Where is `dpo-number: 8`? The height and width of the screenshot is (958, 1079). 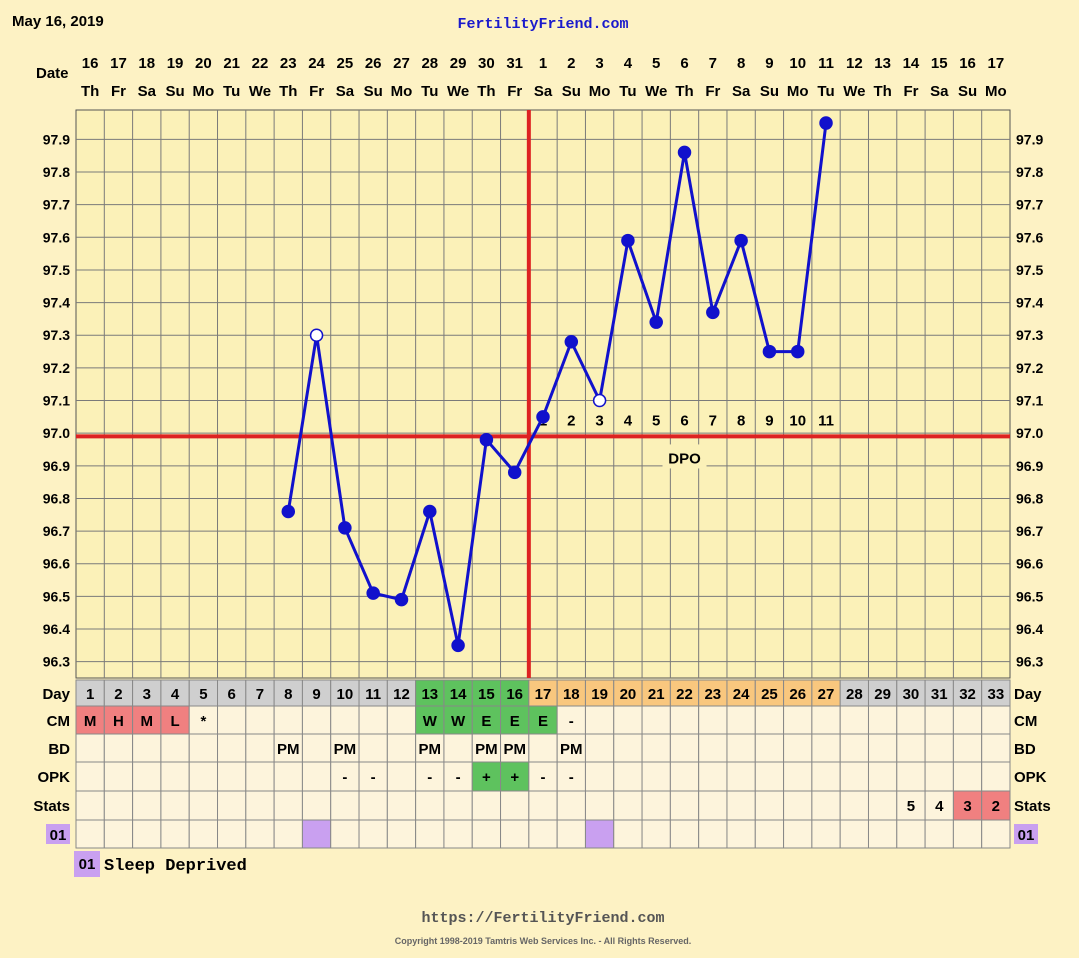
dpo-number: 8 is located at coordinates (741, 420).